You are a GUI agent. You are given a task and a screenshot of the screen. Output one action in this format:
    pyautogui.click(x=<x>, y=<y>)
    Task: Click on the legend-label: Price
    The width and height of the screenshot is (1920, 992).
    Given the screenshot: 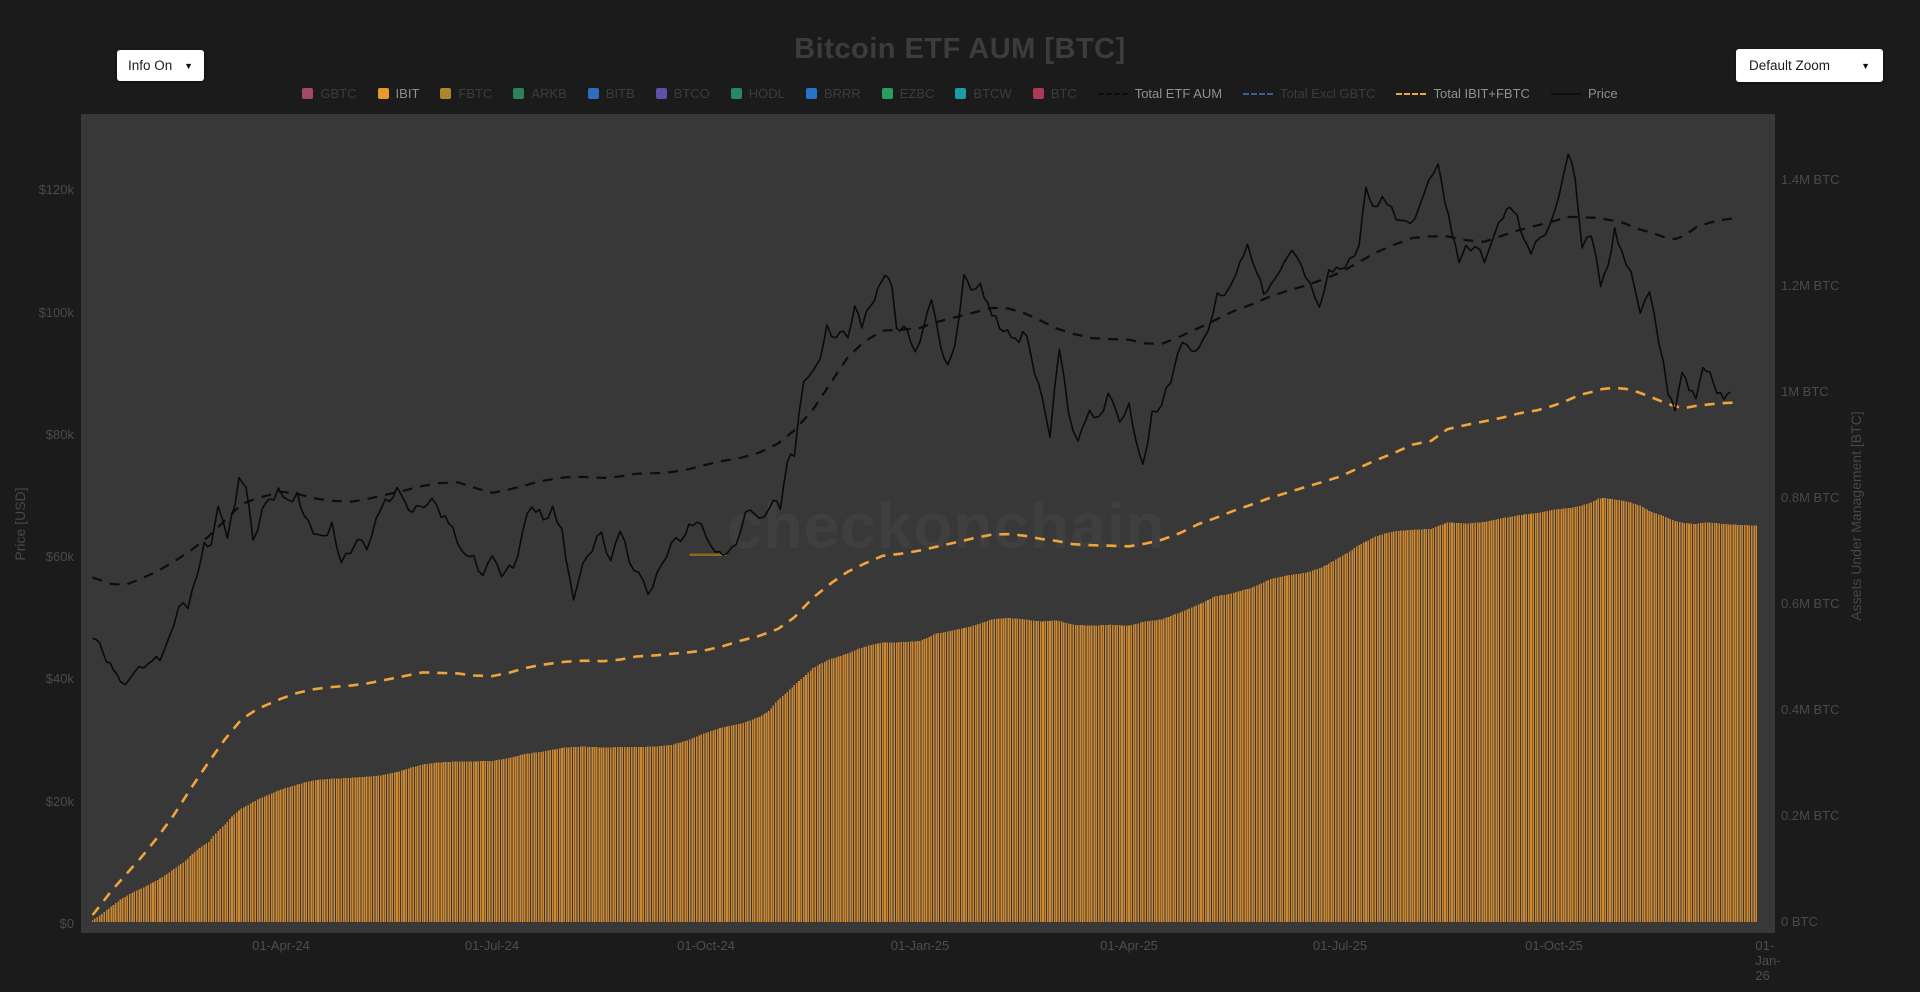 What is the action you would take?
    pyautogui.click(x=1602, y=93)
    